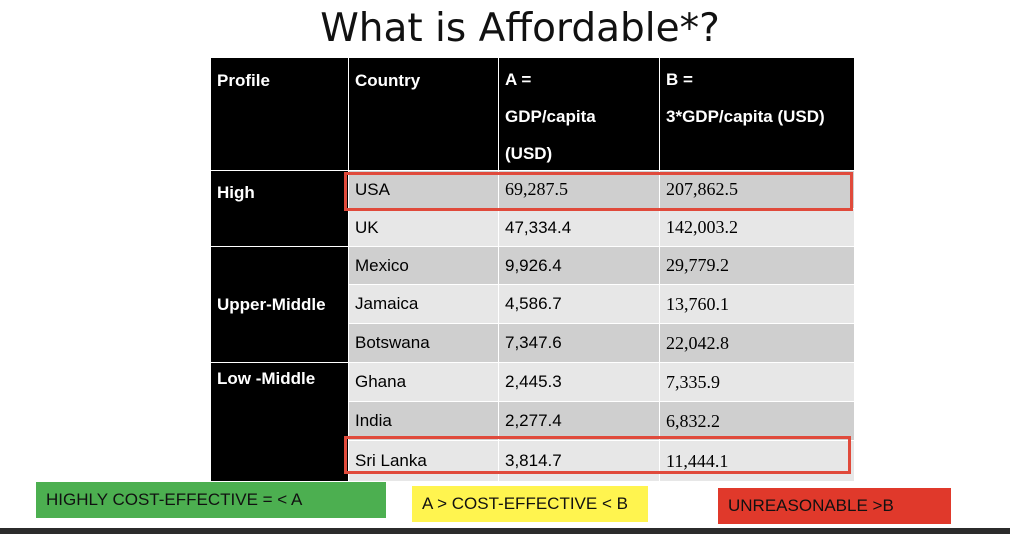 The image size is (1010, 534). I want to click on country-cell: Ghana, so click(423, 382).